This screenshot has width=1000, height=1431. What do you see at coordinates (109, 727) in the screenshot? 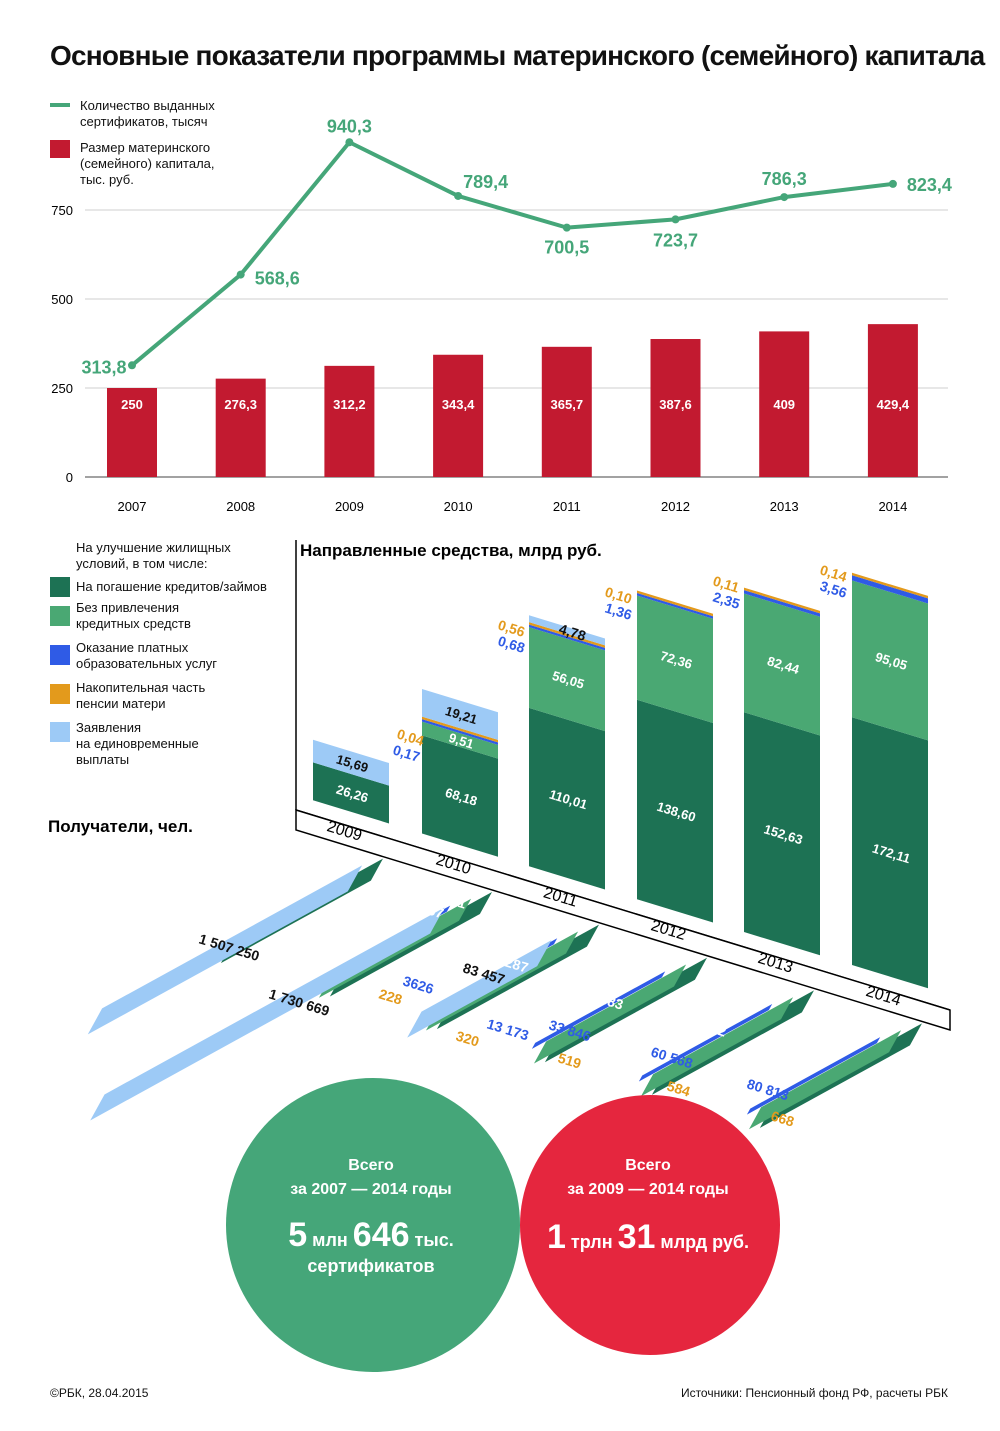
I see `legend-item-5-text-1: Заявления` at bounding box center [109, 727].